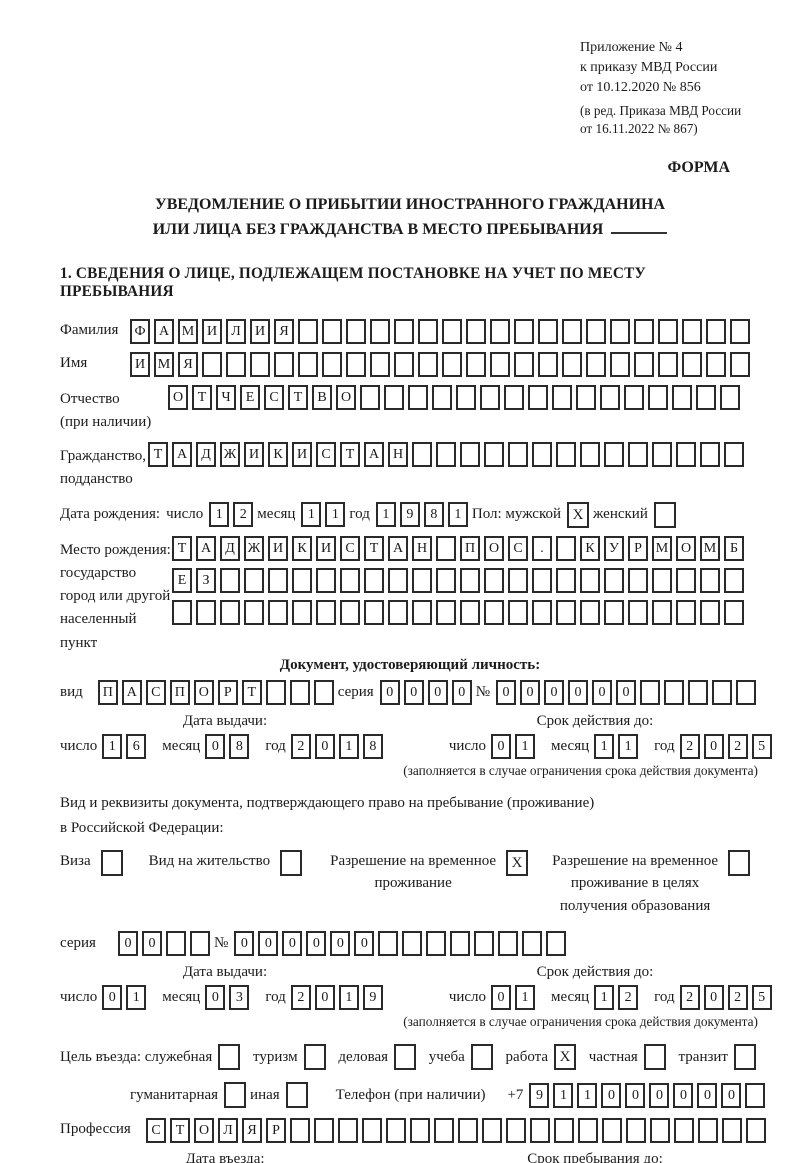 This screenshot has width=800, height=1163. Describe the element at coordinates (422, 548) in the screenshot. I see `char-box: Н` at that location.